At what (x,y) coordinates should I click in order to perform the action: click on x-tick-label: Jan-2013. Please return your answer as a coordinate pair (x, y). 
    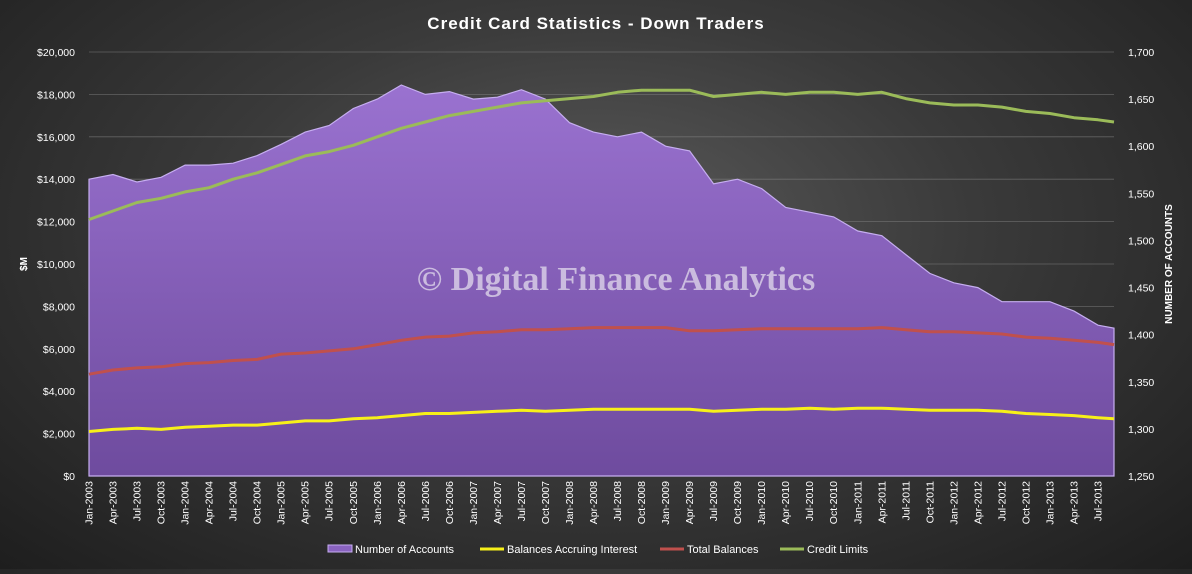
    Looking at the image, I should click on (1050, 503).